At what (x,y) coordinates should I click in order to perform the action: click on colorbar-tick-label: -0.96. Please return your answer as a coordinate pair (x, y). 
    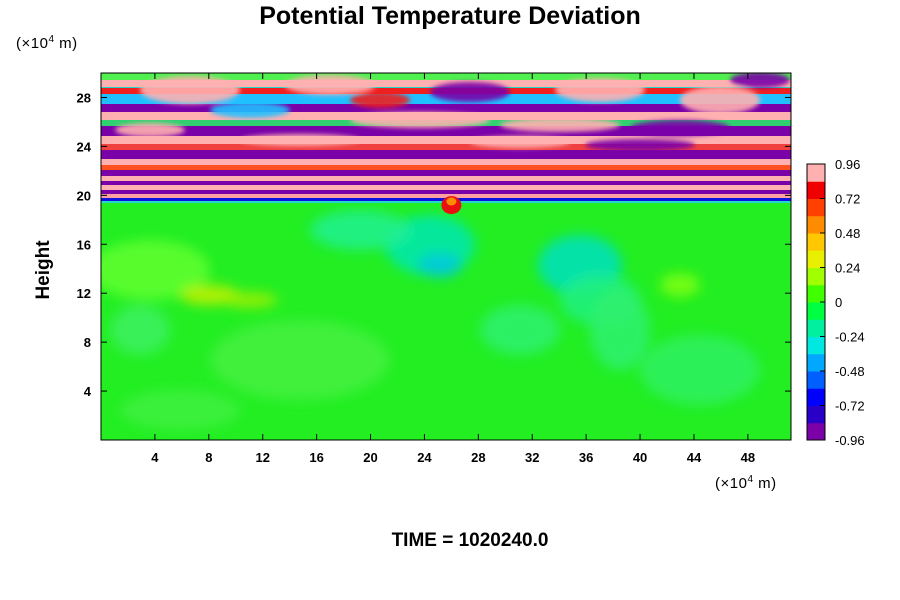
    Looking at the image, I should click on (850, 440).